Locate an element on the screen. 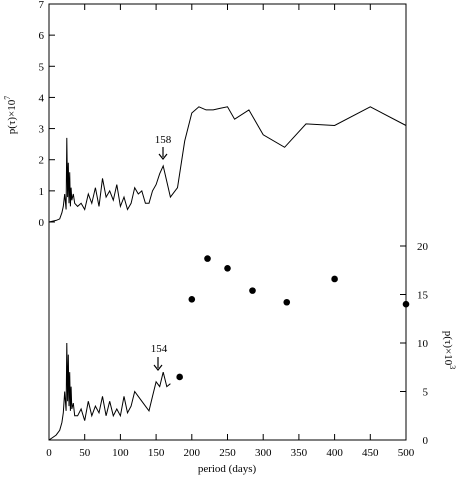  x-tick-label: 100 is located at coordinates (120, 453).